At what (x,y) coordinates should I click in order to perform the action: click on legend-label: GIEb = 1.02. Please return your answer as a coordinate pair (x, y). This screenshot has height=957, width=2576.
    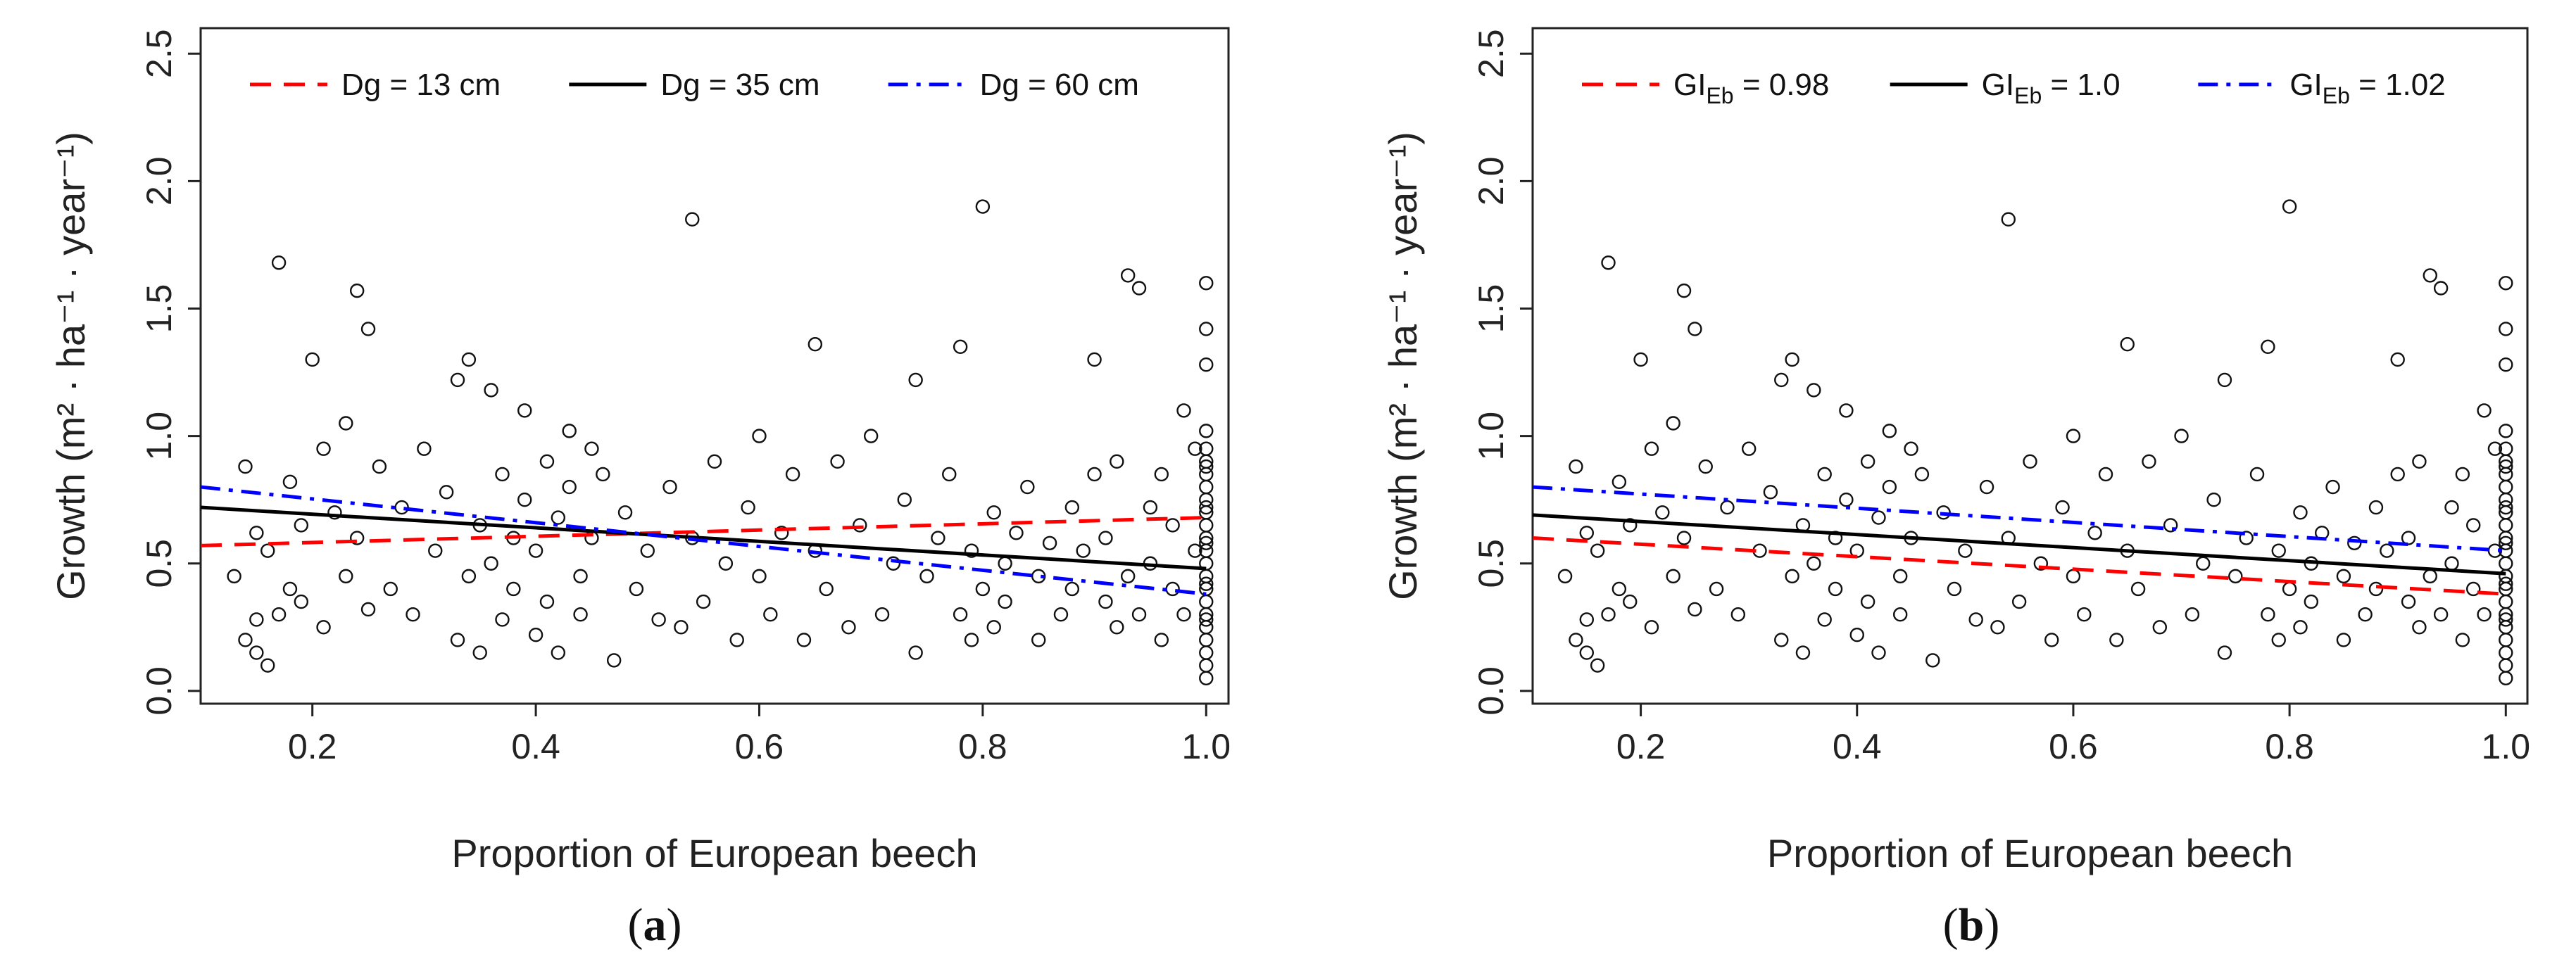
    Looking at the image, I should click on (2367, 88).